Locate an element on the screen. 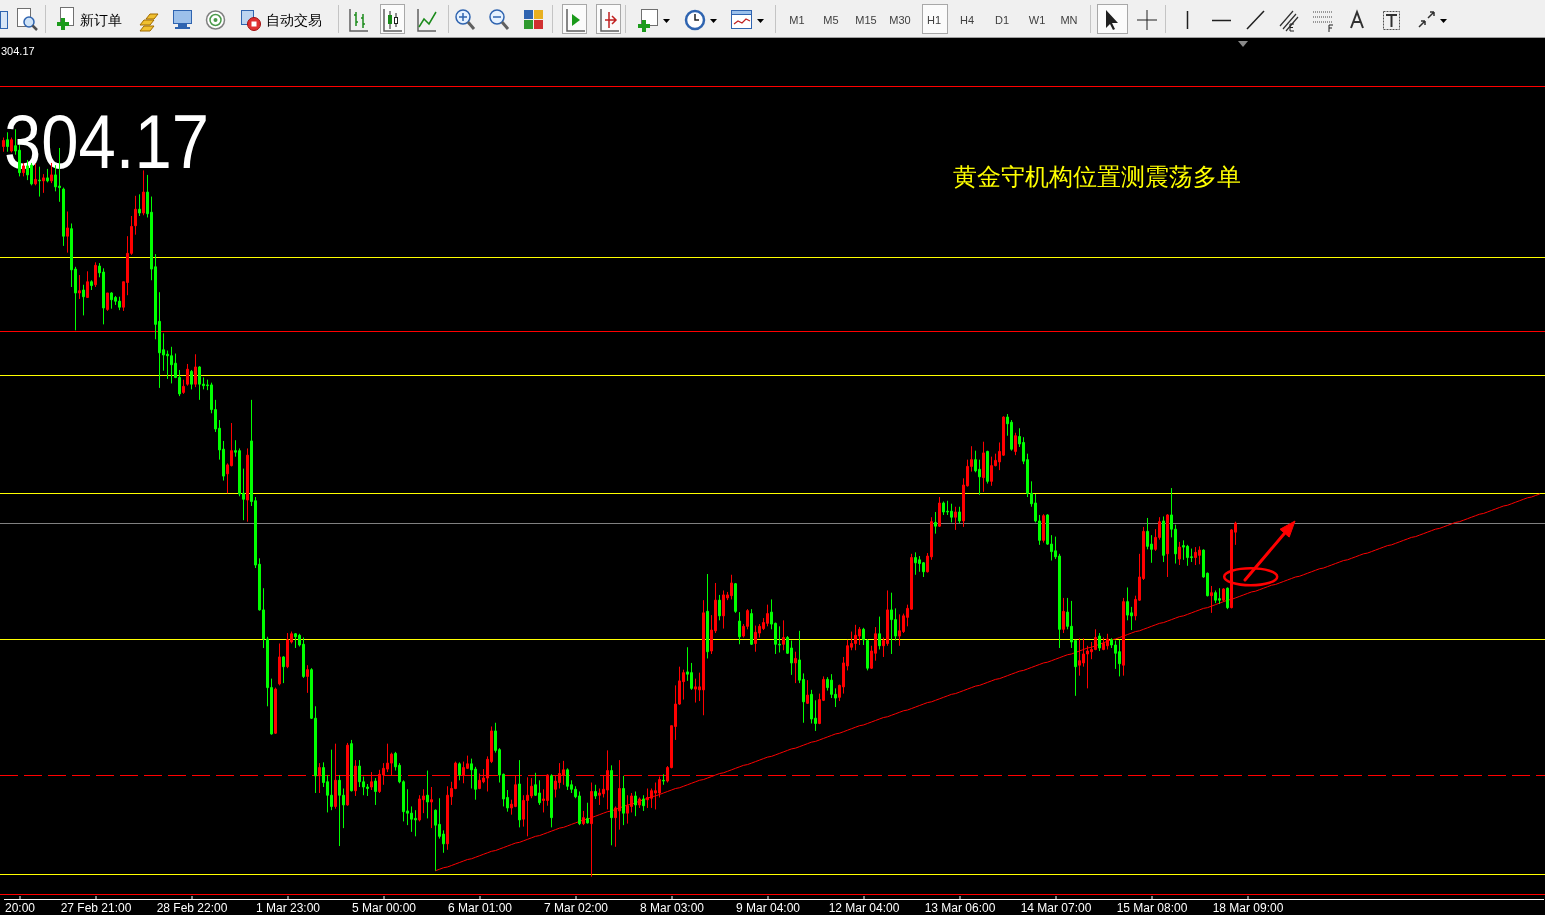  text: 304.17 is located at coordinates (18, 51).